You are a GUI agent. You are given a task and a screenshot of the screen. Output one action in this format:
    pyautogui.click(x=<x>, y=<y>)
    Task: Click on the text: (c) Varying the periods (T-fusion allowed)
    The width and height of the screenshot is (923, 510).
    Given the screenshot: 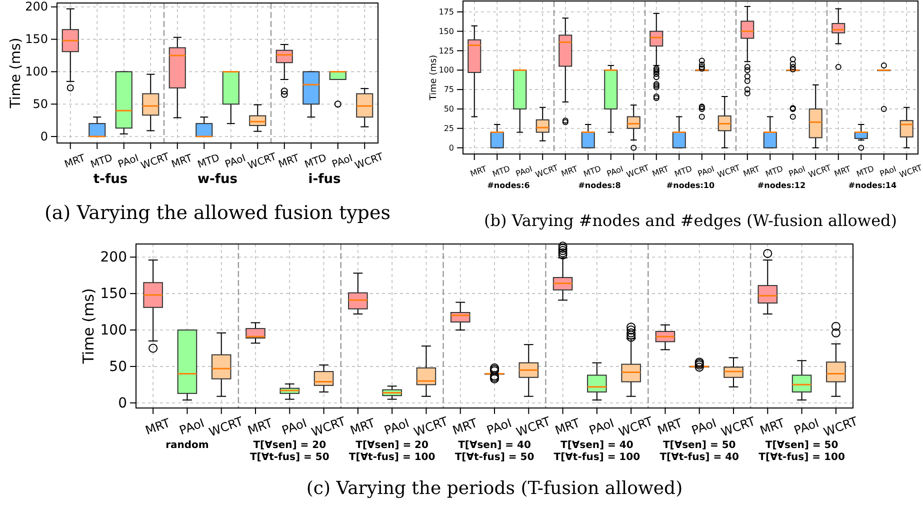 What is the action you would take?
    pyautogui.click(x=494, y=488)
    